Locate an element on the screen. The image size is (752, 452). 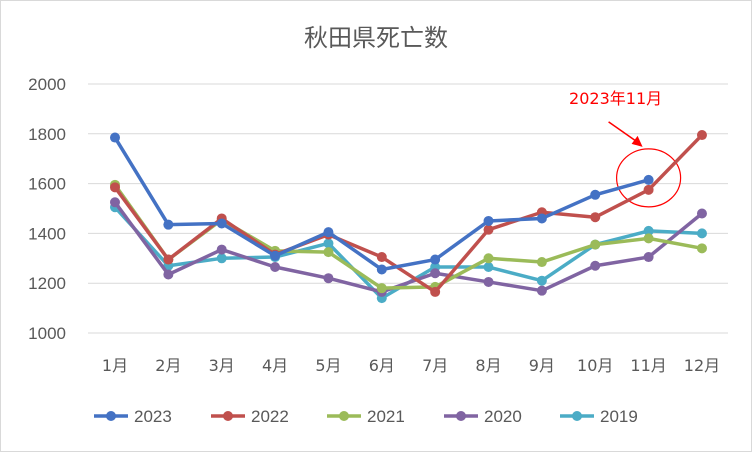
x-tick-label: 11月 is located at coordinates (648, 365).